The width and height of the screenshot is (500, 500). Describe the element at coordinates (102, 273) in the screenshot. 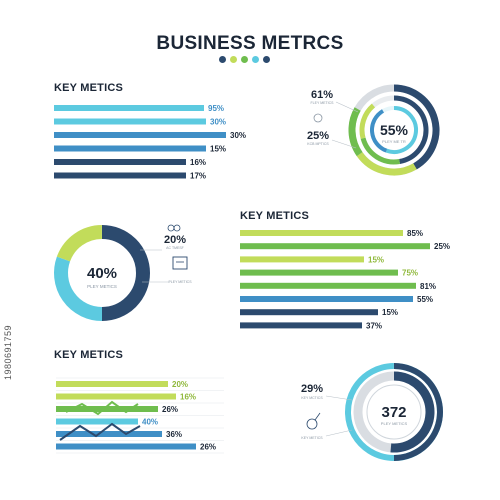

I see `donut-center-value: 40%` at that location.